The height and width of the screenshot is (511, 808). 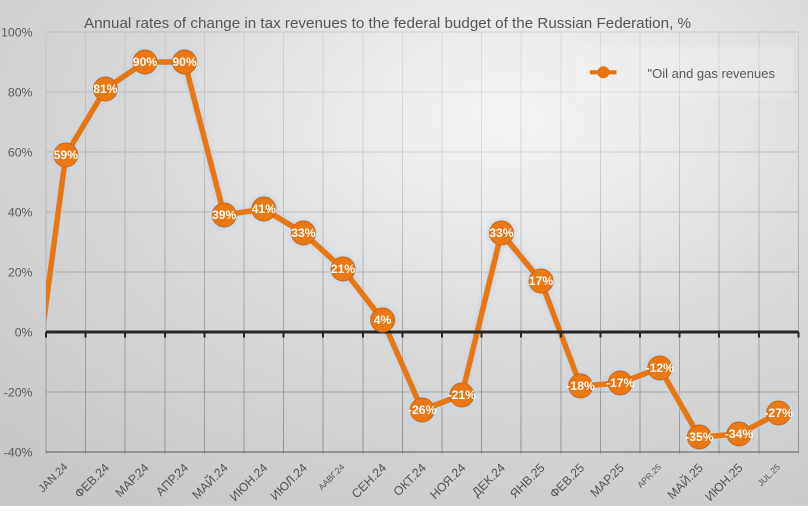 What do you see at coordinates (105, 89) in the screenshot?
I see `svg-text: 81%` at bounding box center [105, 89].